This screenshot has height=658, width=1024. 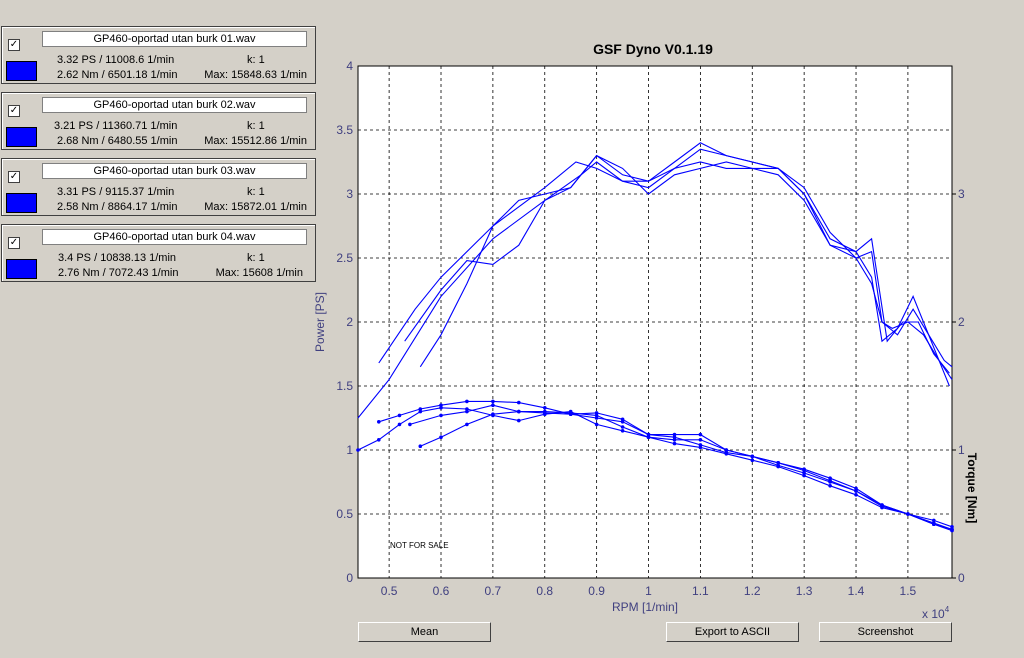 I want to click on chart-title: GSF Dyno V0.1.19, so click(x=653, y=49).